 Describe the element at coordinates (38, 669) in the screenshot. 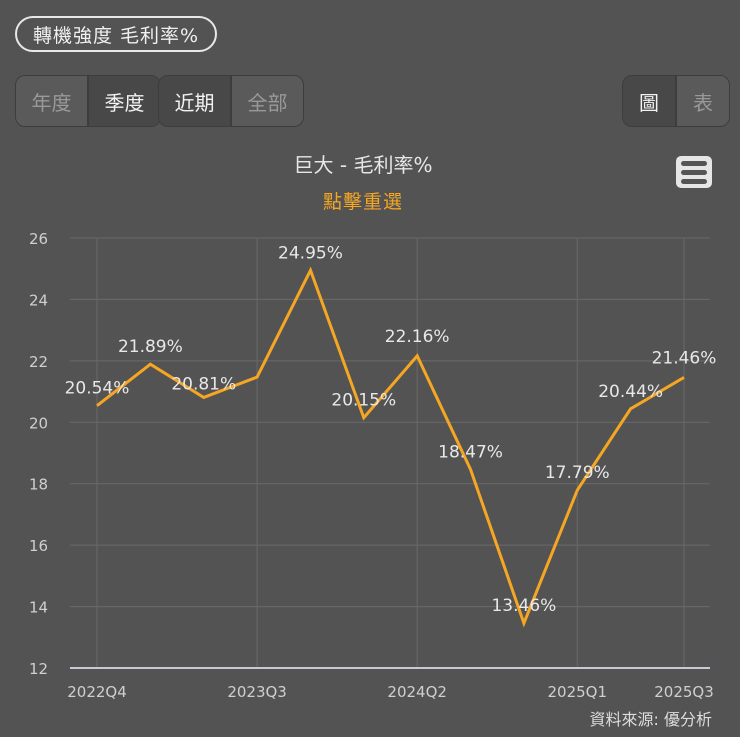

I see `y-tick-label: 12` at that location.